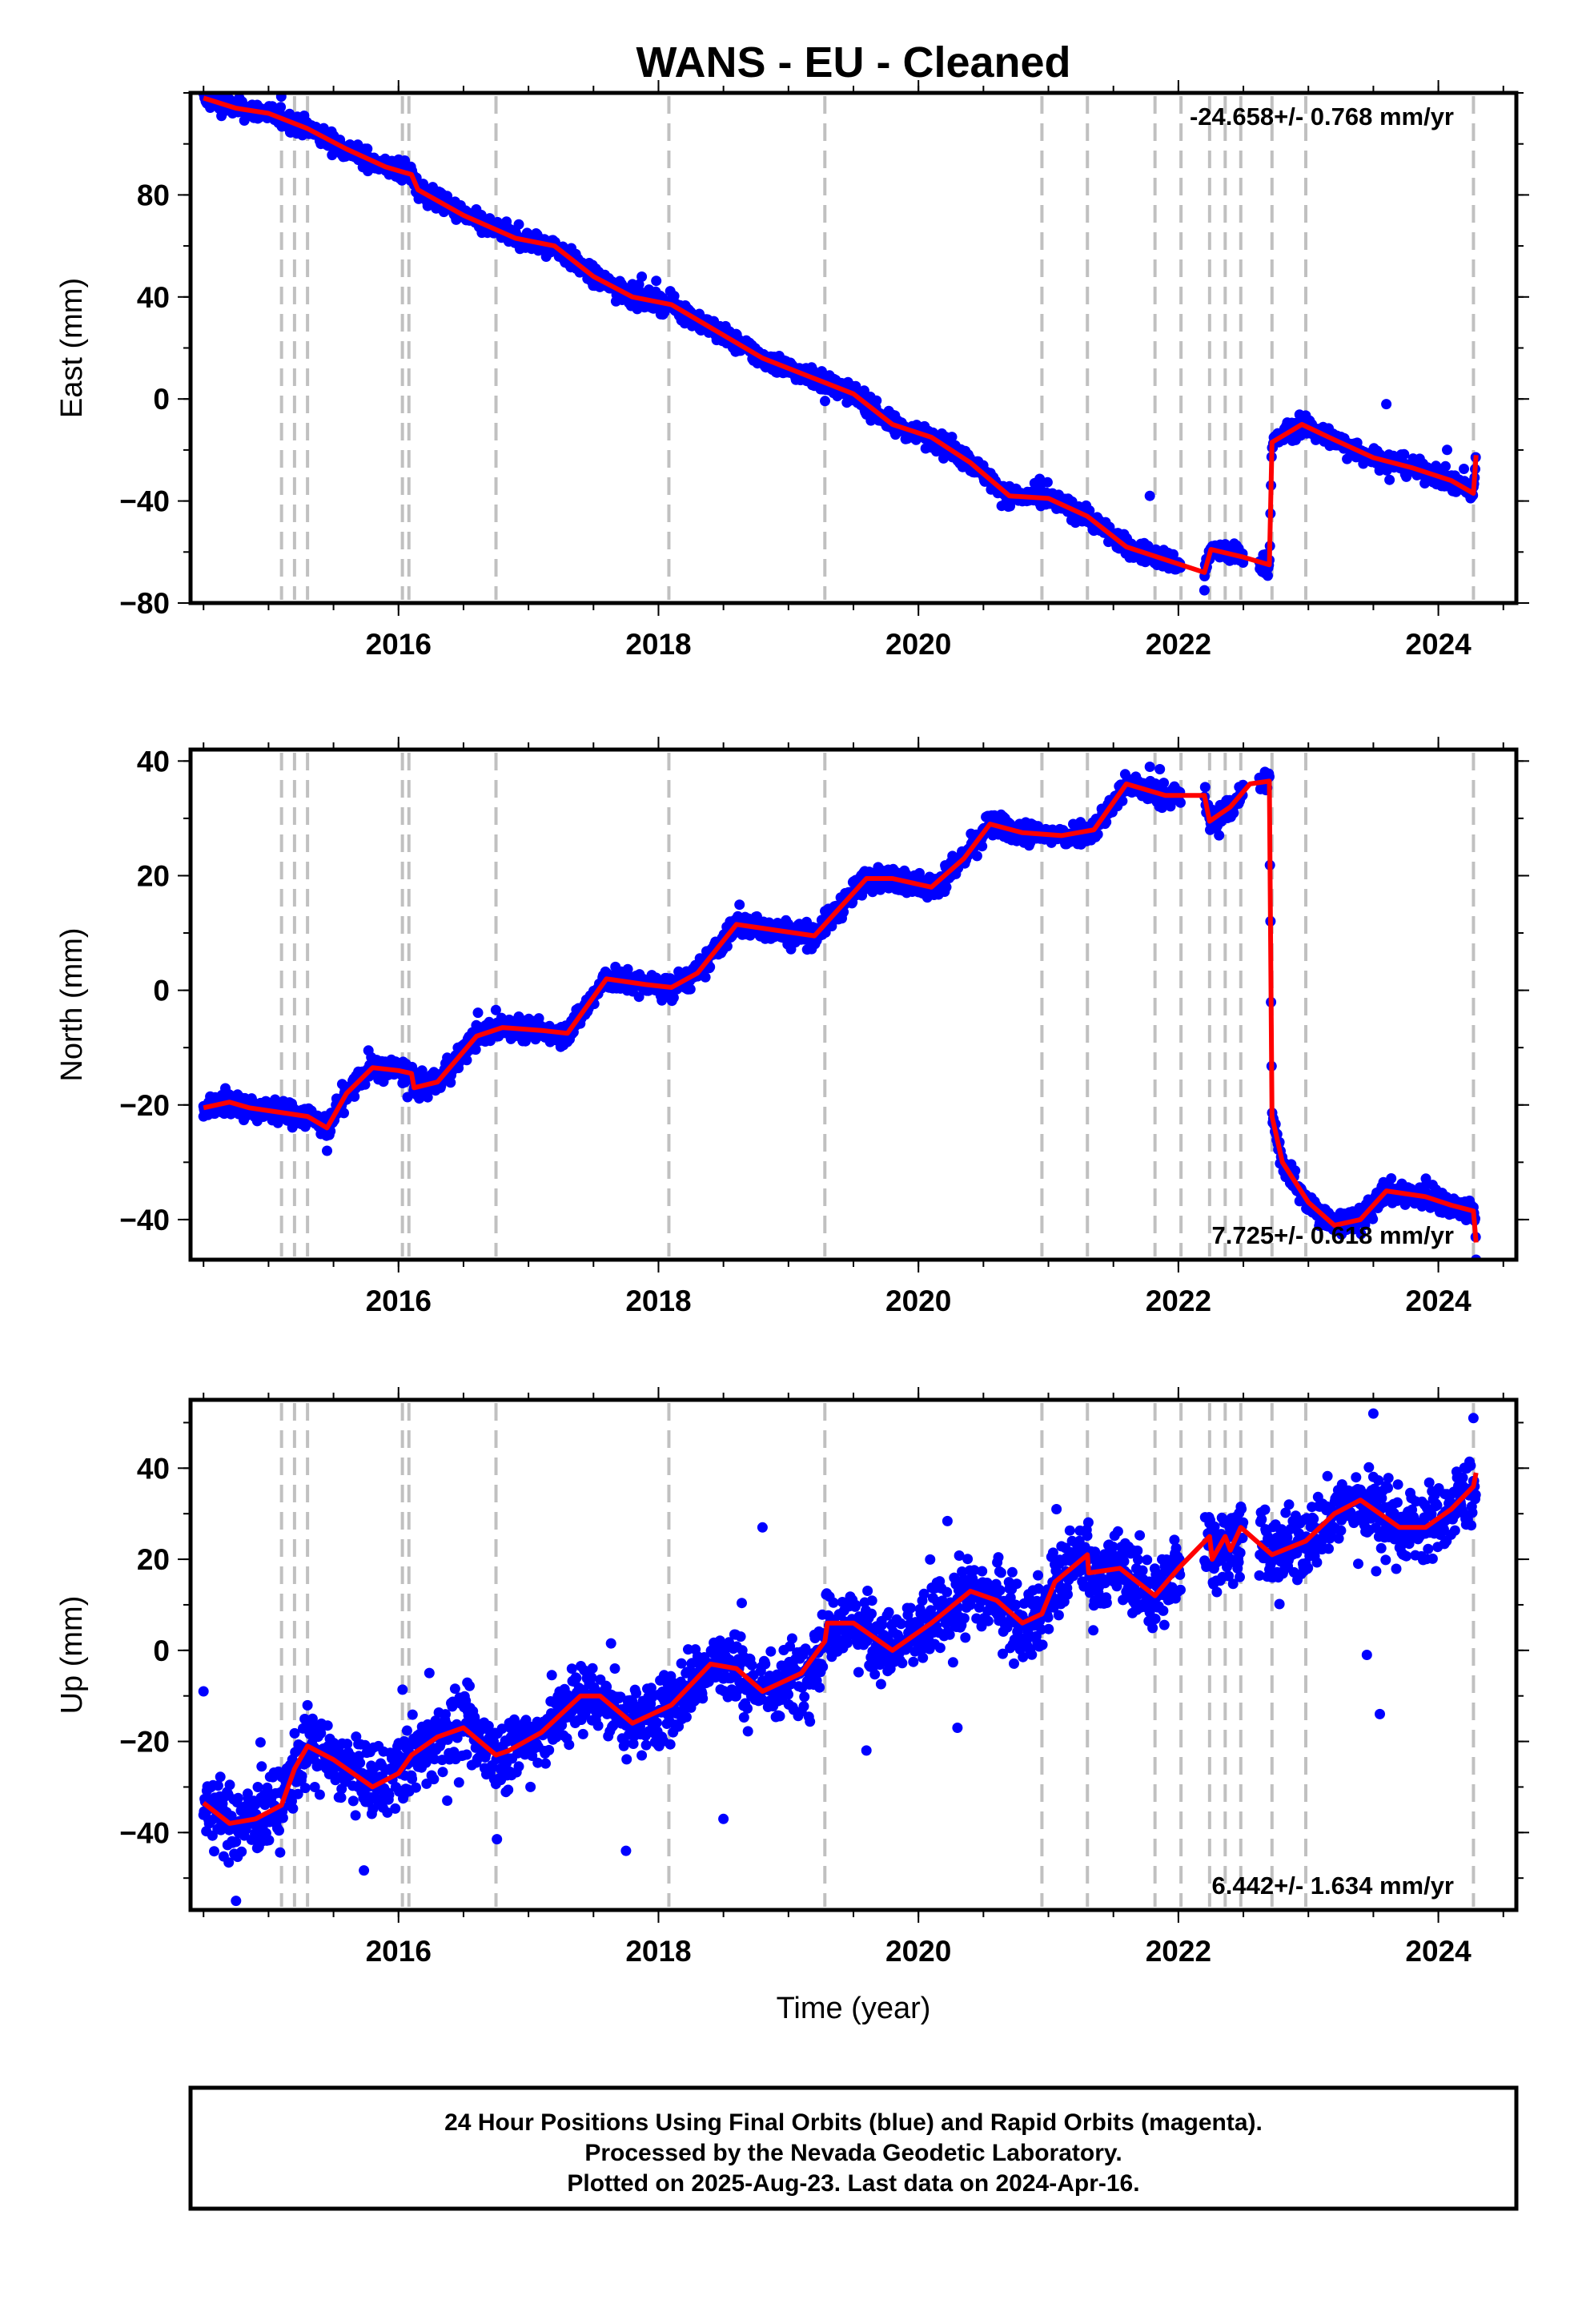 Image resolution: width=1582 pixels, height=2324 pixels. Describe the element at coordinates (154, 761) in the screenshot. I see `north-y-tick-label-40: 40` at that location.